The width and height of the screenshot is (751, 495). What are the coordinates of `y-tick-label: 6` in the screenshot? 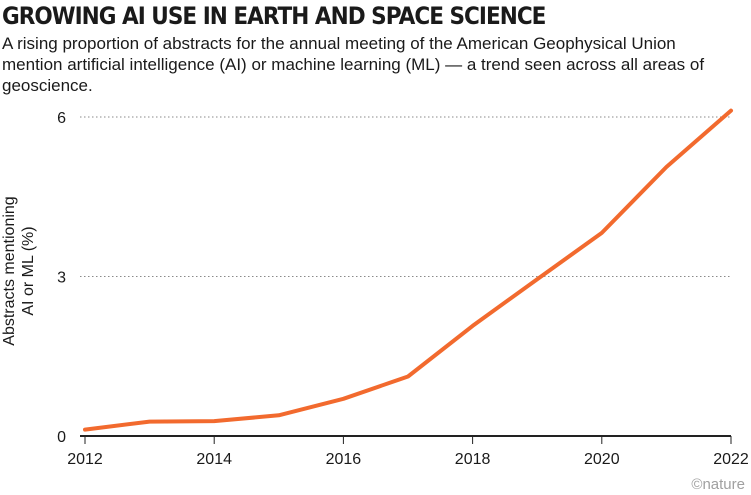 It's located at (61, 118).